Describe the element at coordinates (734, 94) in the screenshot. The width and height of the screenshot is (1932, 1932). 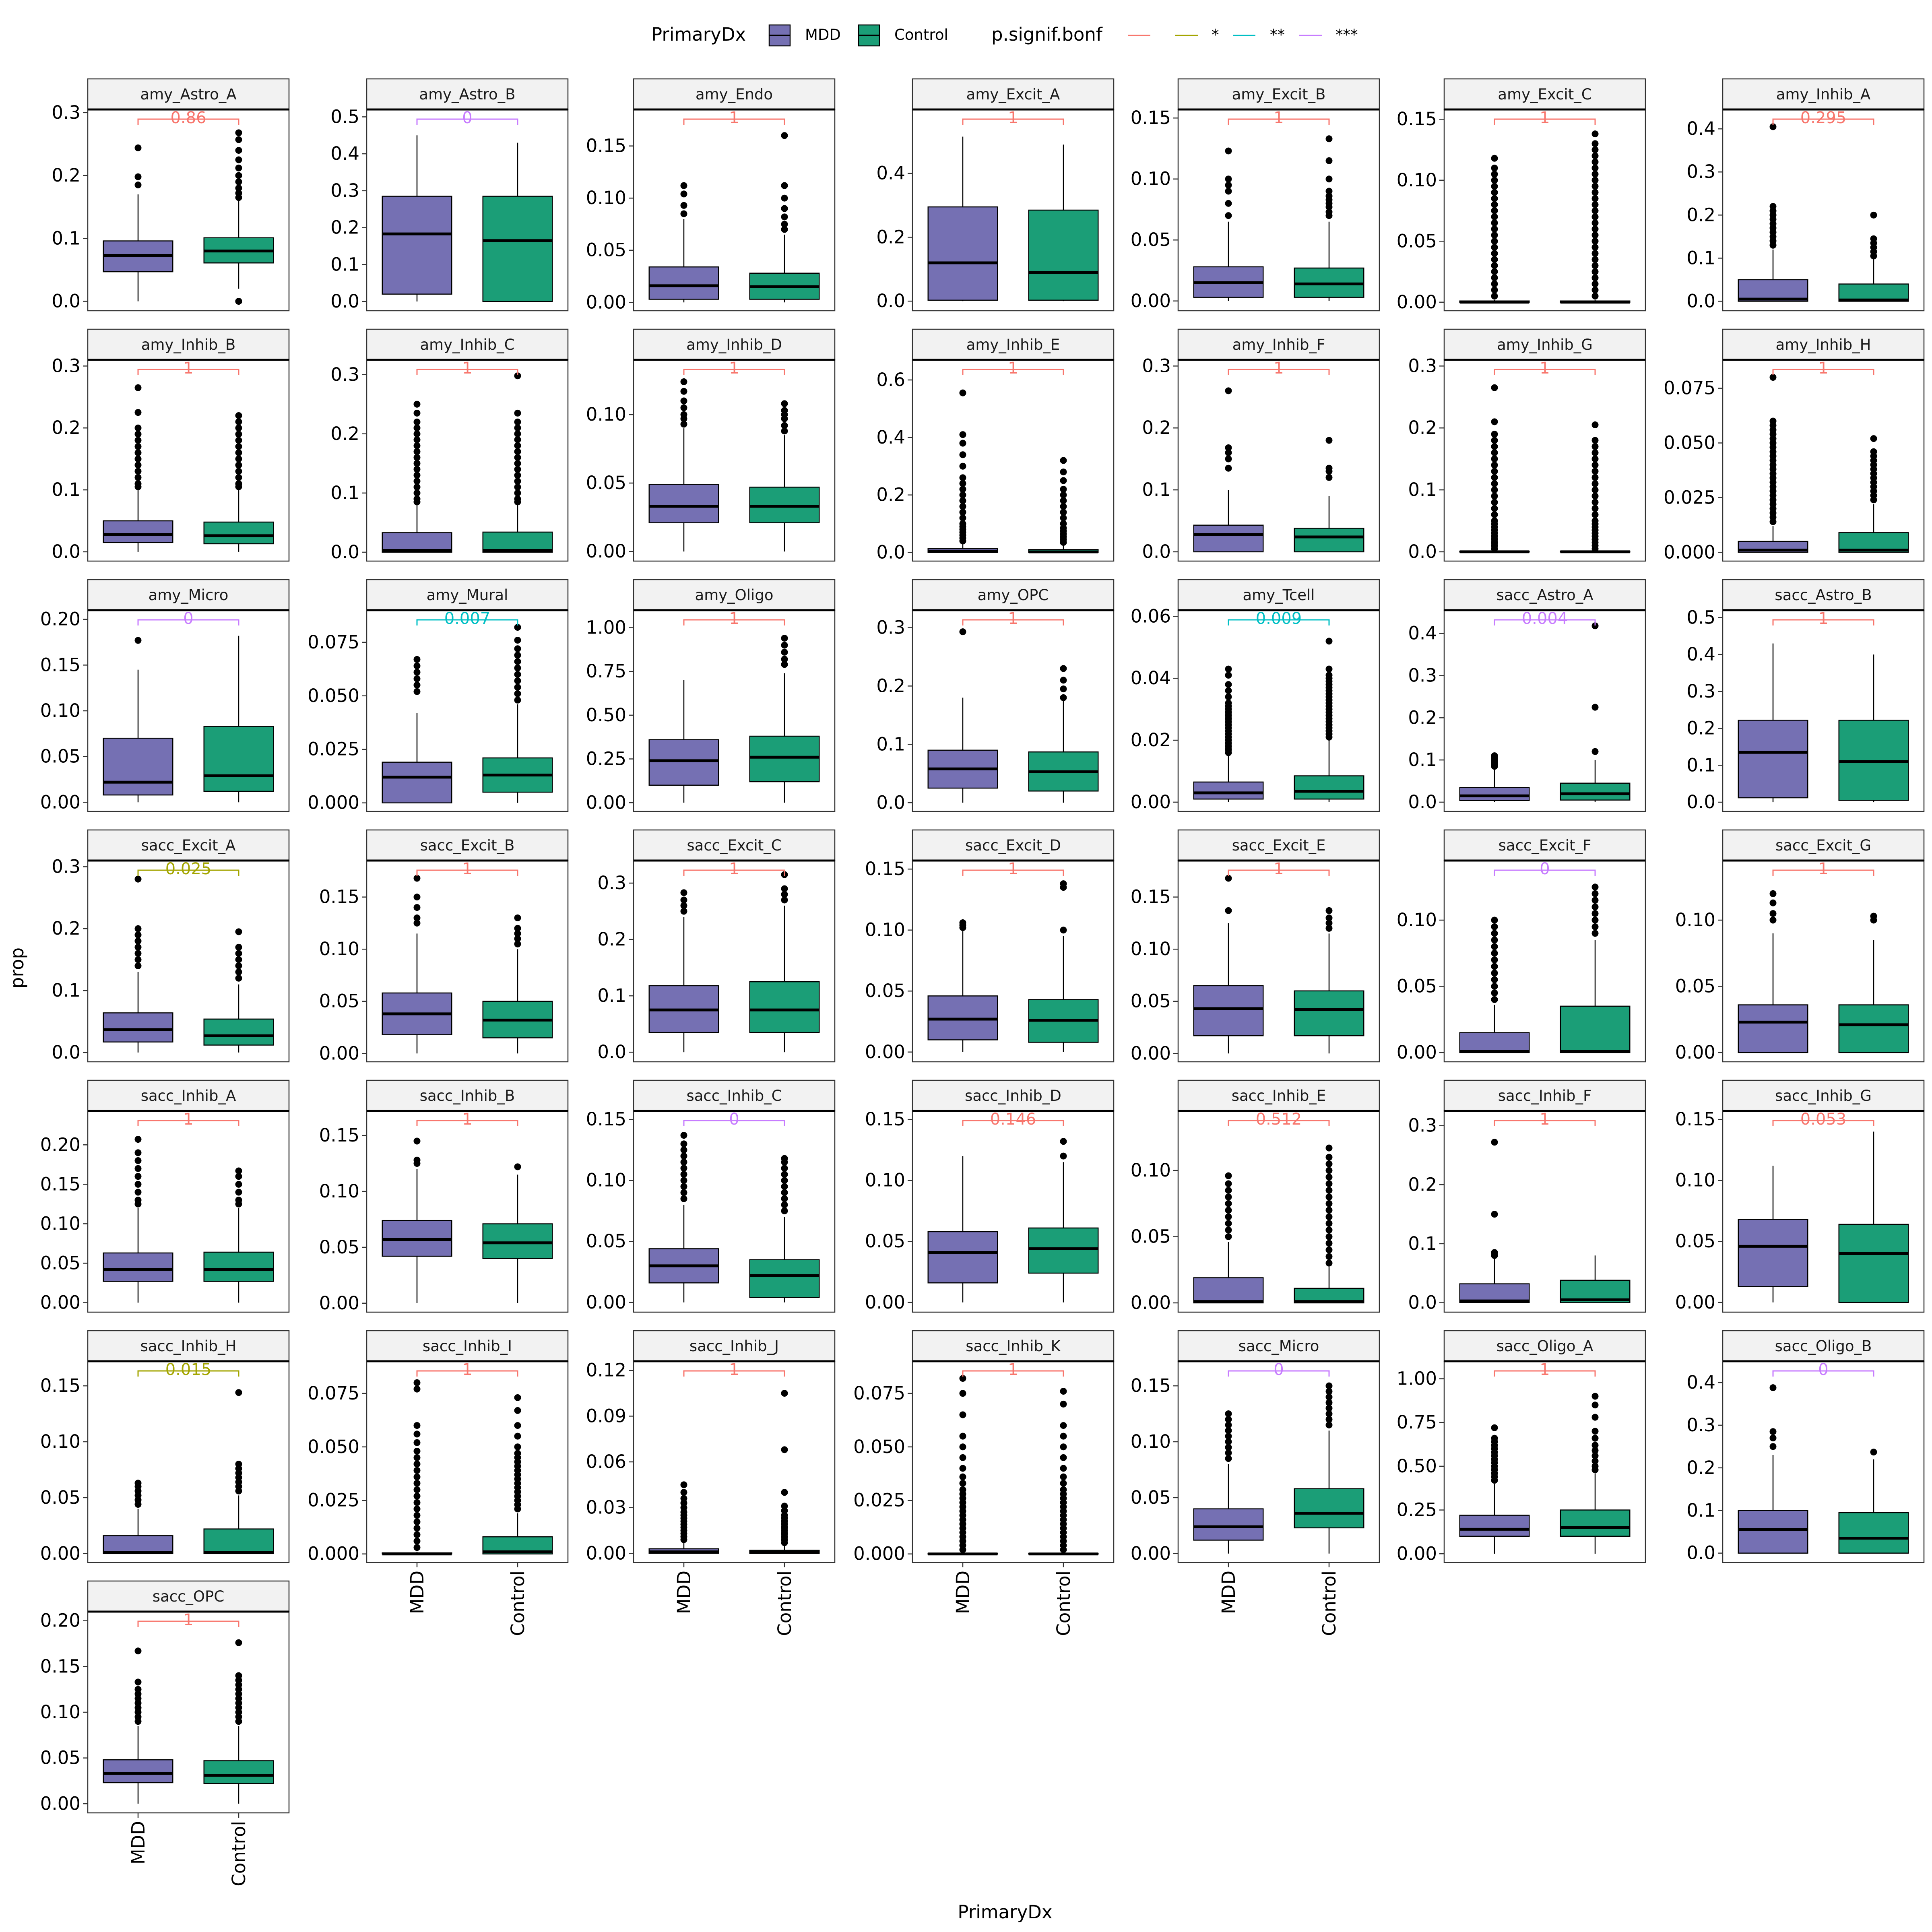
I see `facet-title: amy_Endo` at that location.